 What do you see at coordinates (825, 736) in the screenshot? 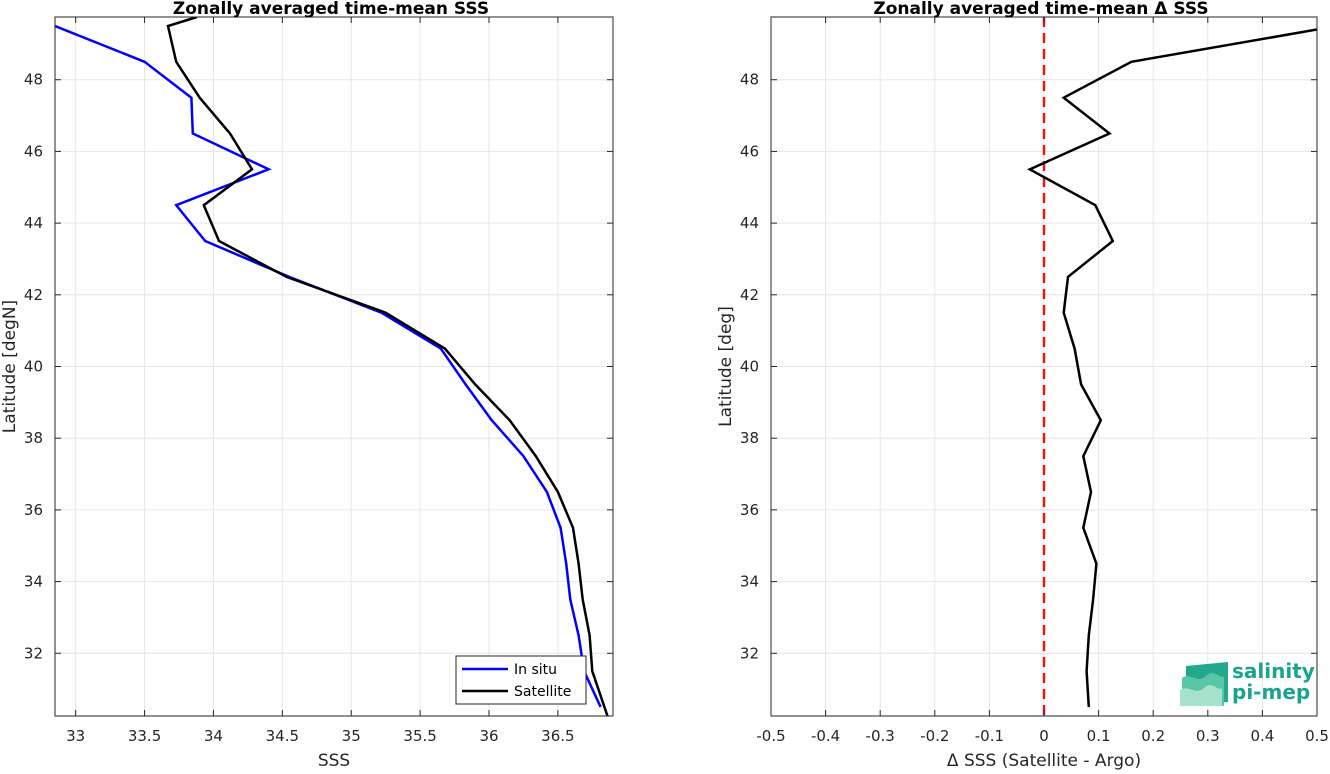
I see `delta-x-tick-label: -0.4` at bounding box center [825, 736].